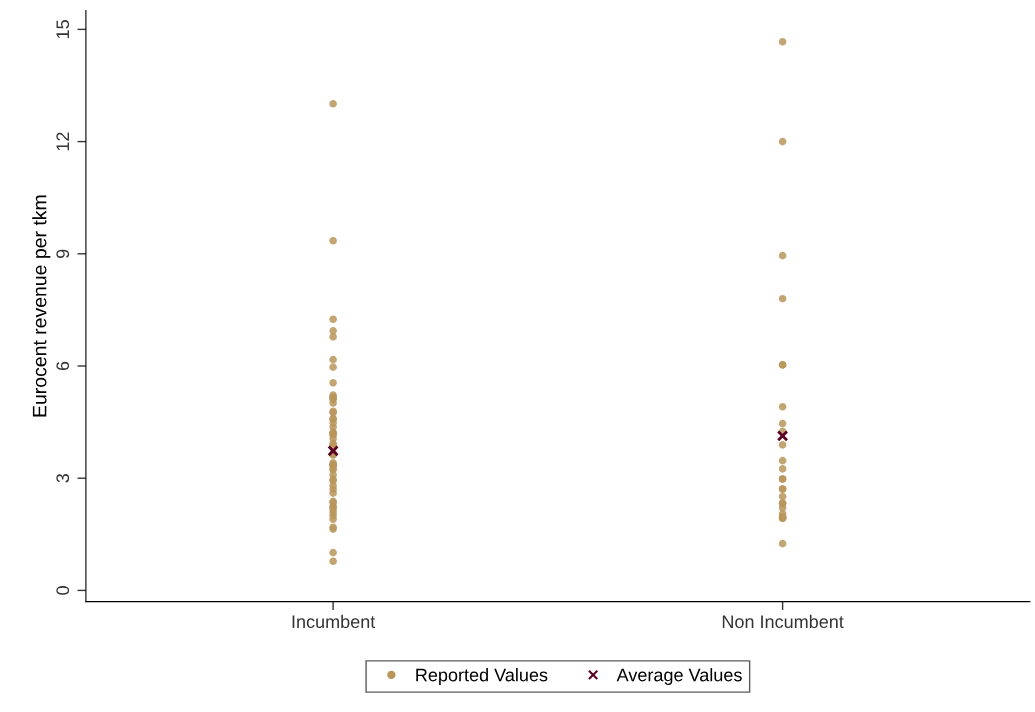 The width and height of the screenshot is (1035, 712). I want to click on x-tick-label: Non Incumbent, so click(783, 621).